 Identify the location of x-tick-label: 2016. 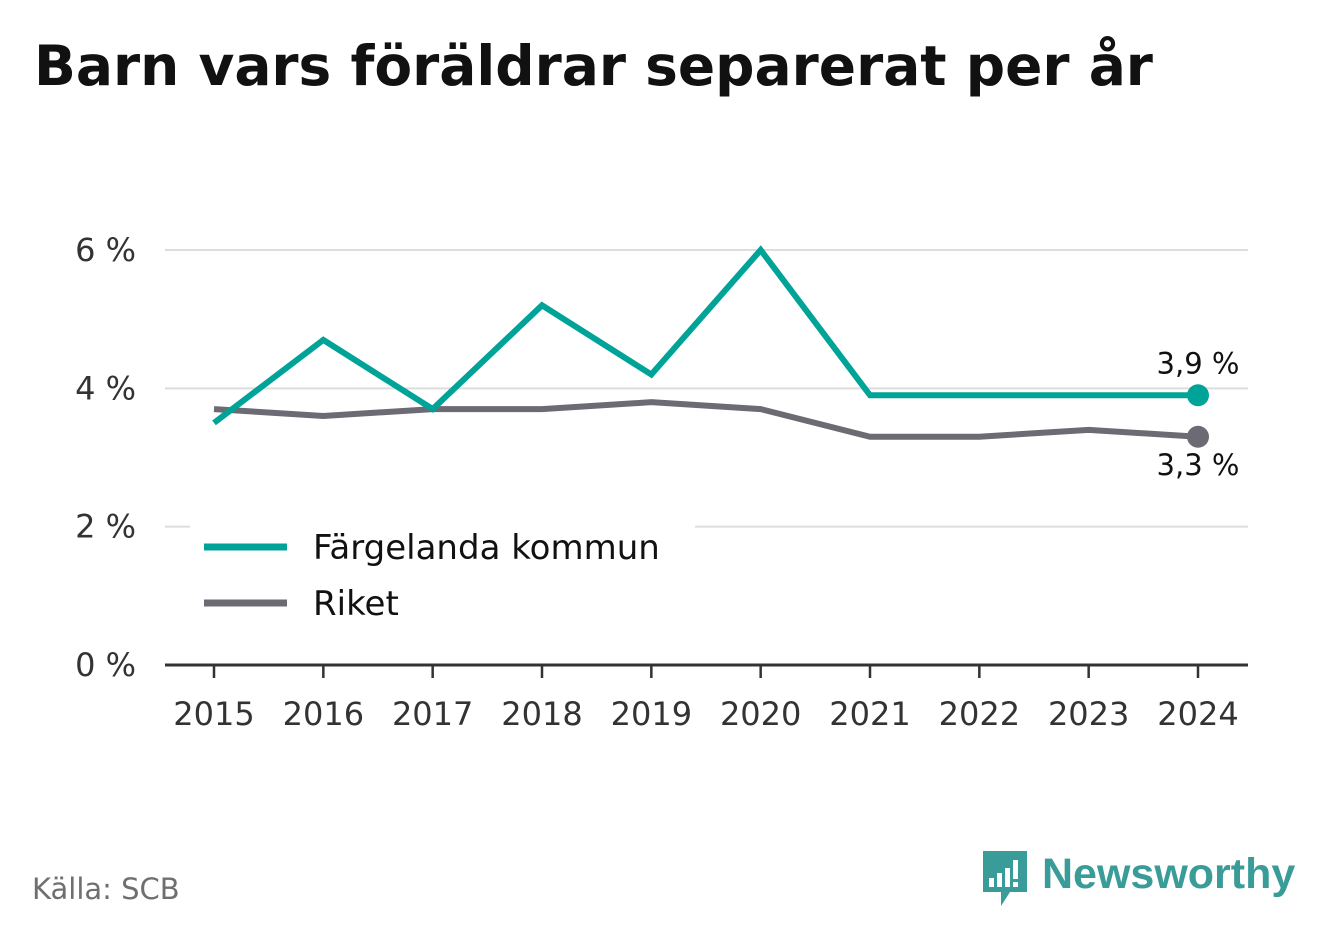
(323, 714).